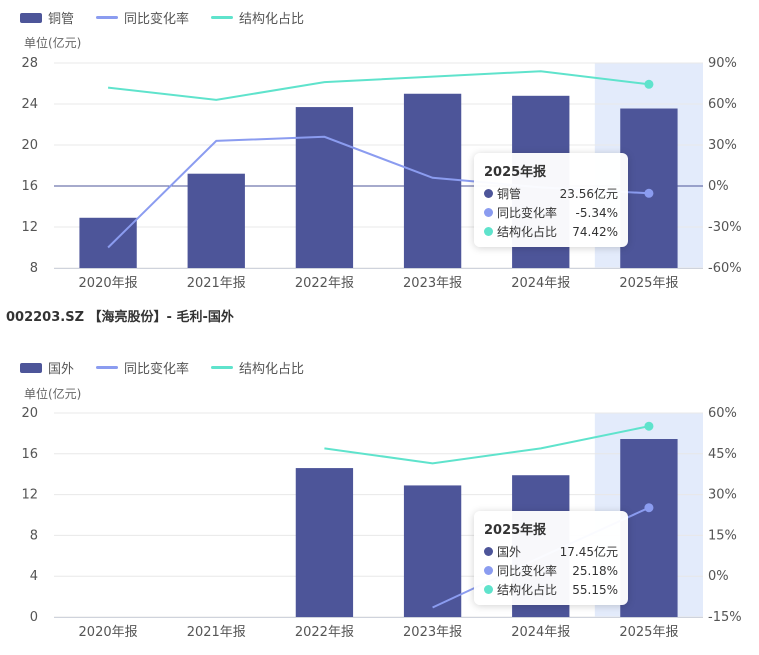  I want to click on y-tick-label-right: -60%, so click(725, 268).